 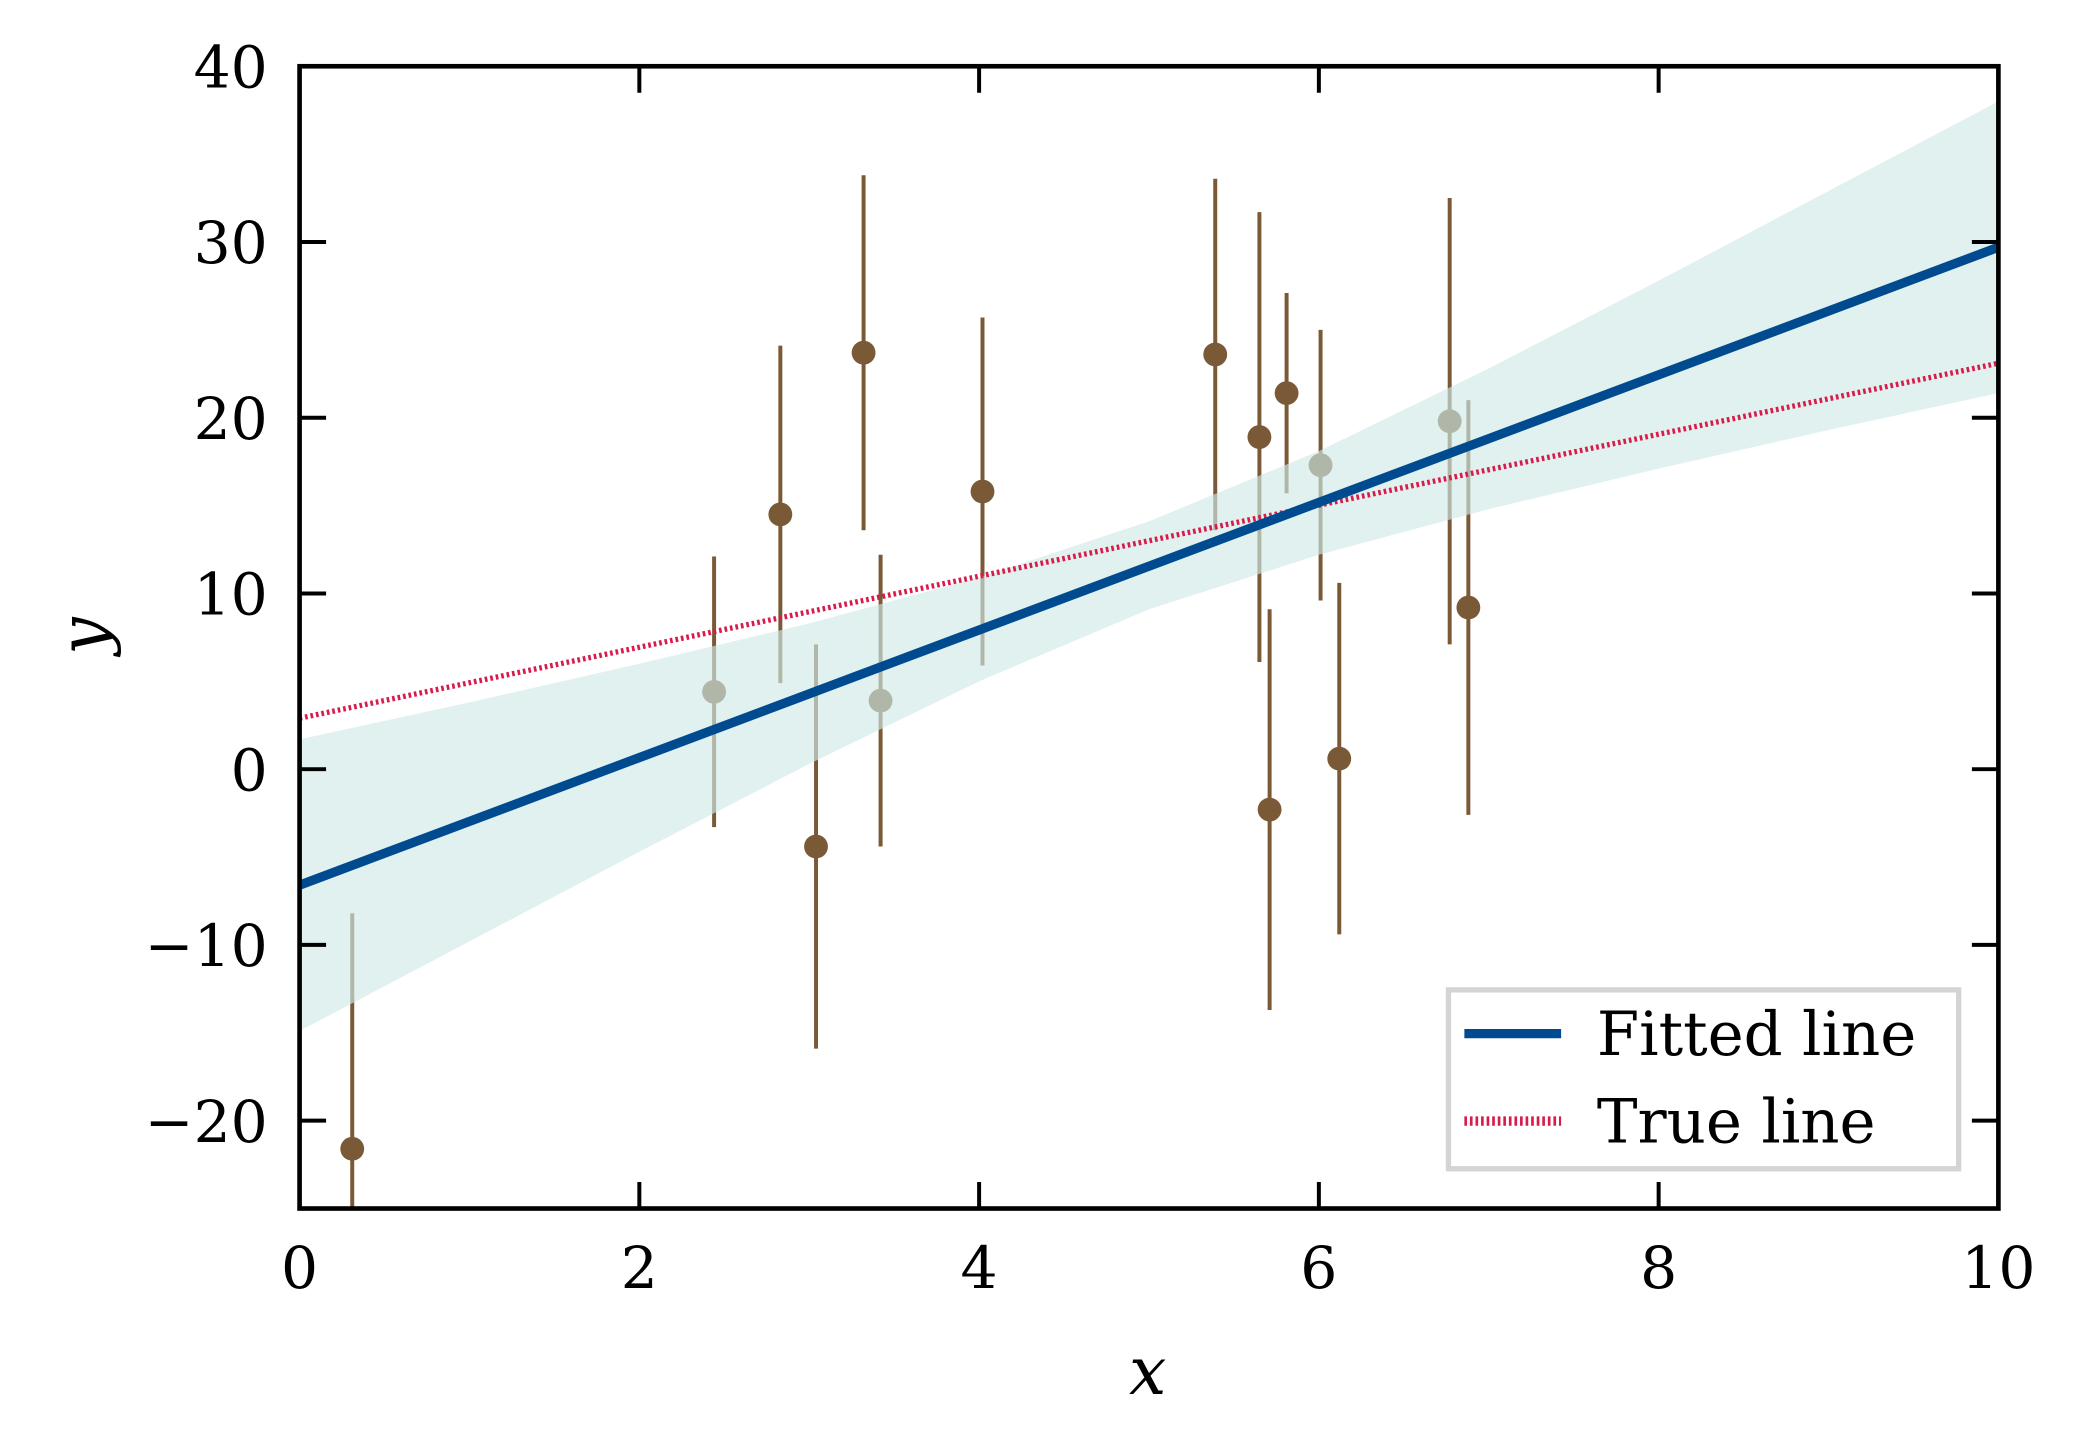 I want to click on legend-fitted-line-label: Fitted line, so click(x=1756, y=1034).